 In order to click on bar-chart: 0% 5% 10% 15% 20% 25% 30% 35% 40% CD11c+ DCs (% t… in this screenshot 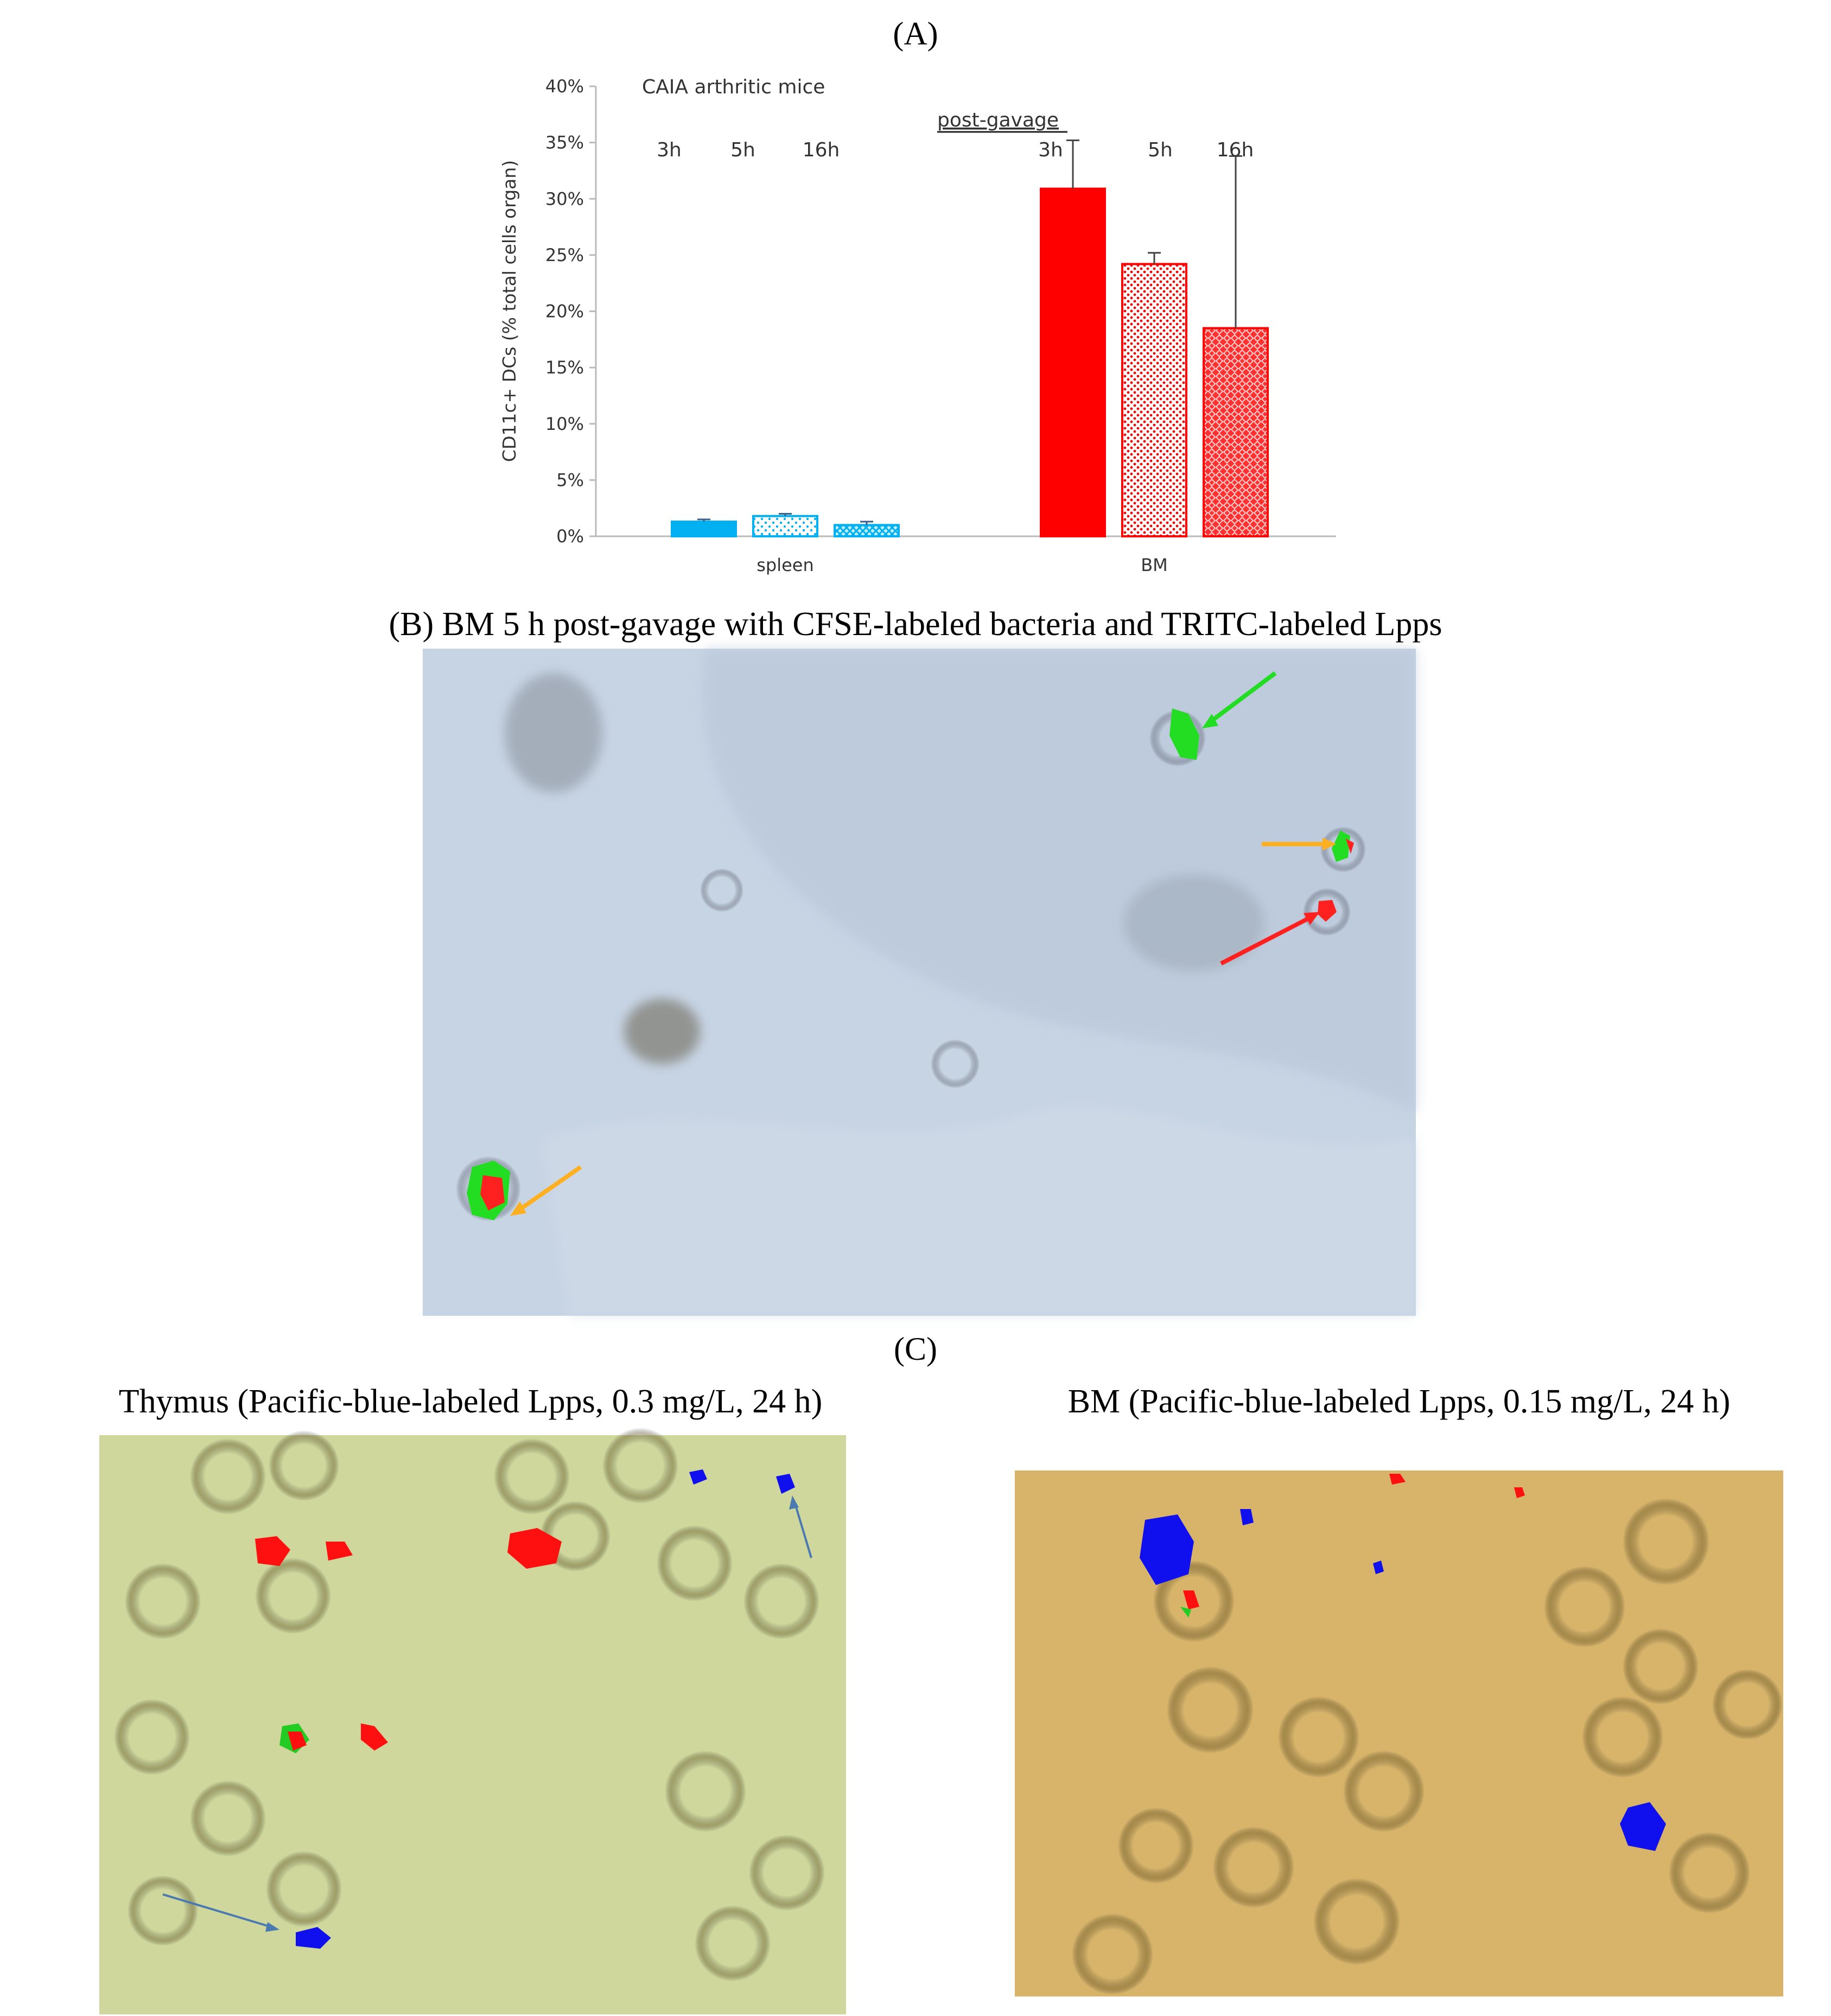, I will do `click(917, 325)`.